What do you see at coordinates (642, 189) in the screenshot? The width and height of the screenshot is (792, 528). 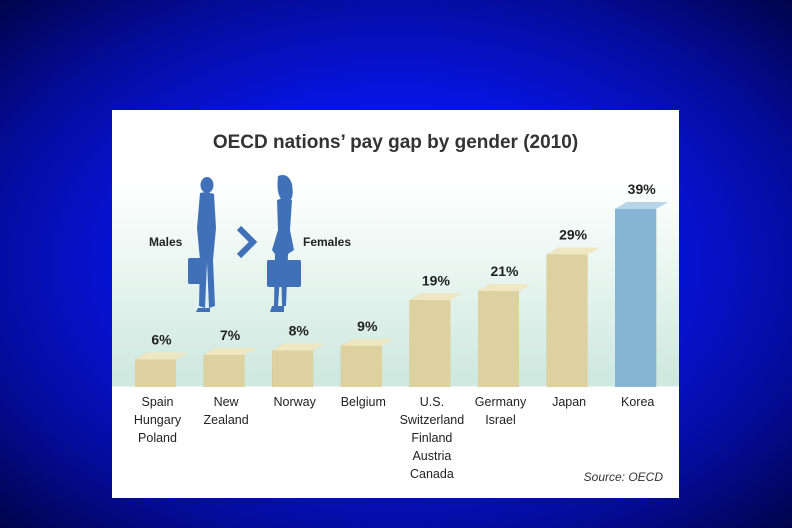 I see `bar-value-label: 39%` at bounding box center [642, 189].